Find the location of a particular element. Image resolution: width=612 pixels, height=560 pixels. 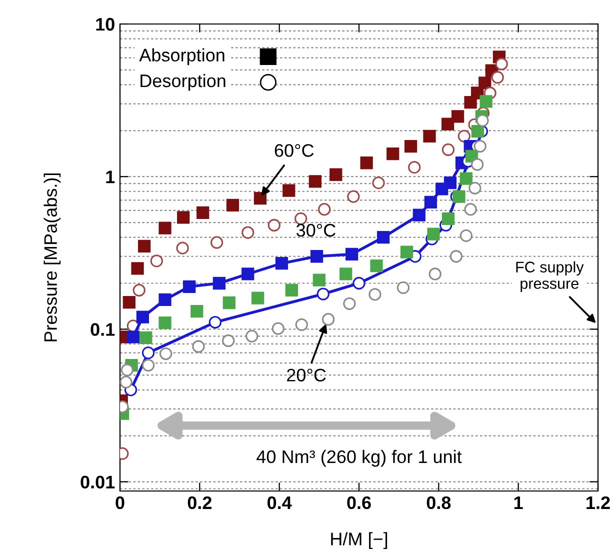

x-tick-label: 0.6 is located at coordinates (359, 503).